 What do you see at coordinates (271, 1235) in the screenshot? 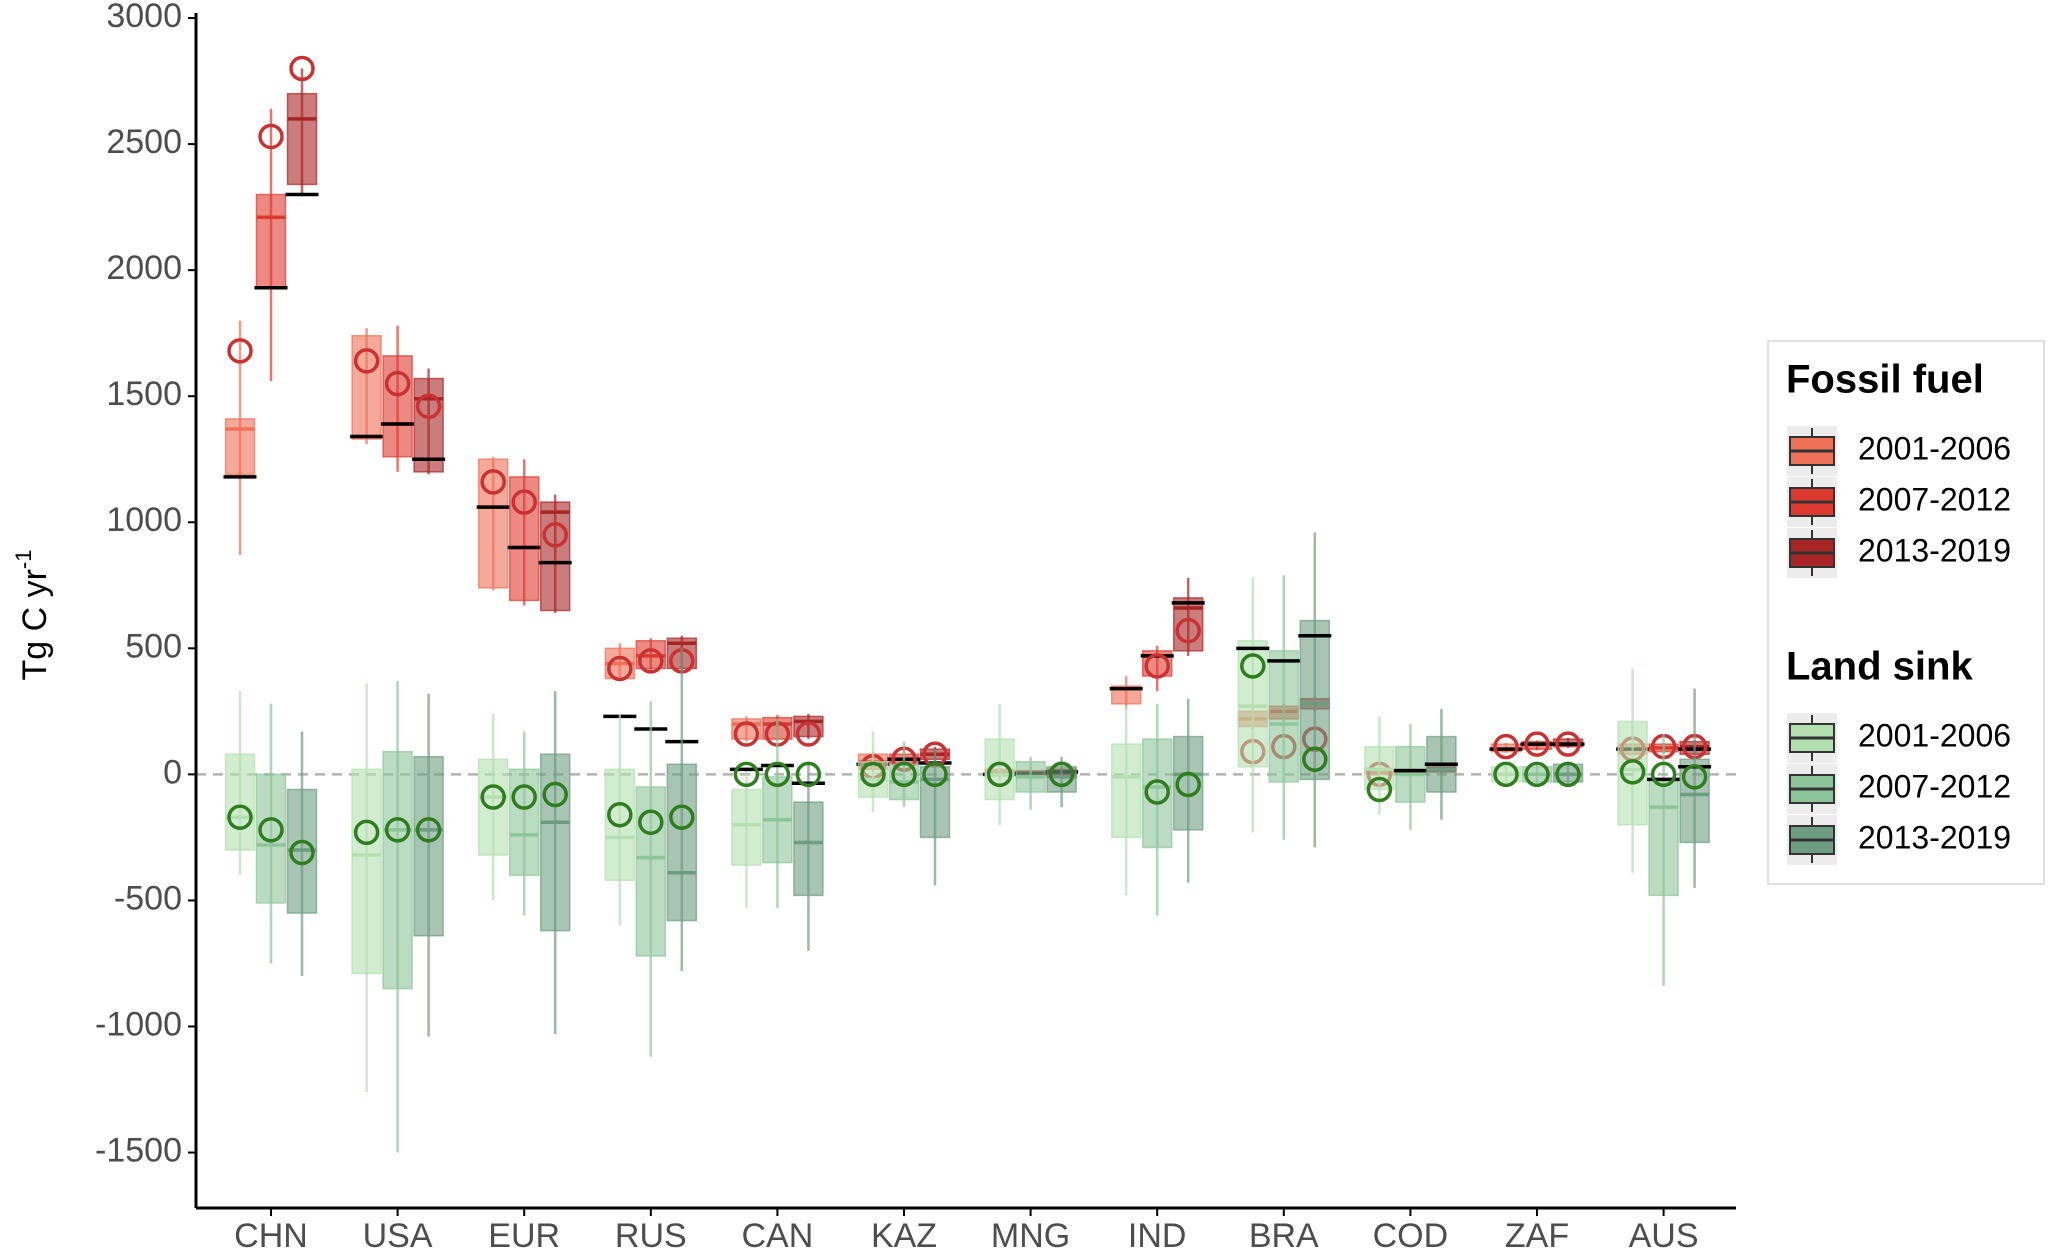
I see `x-tick-label: CHN` at bounding box center [271, 1235].